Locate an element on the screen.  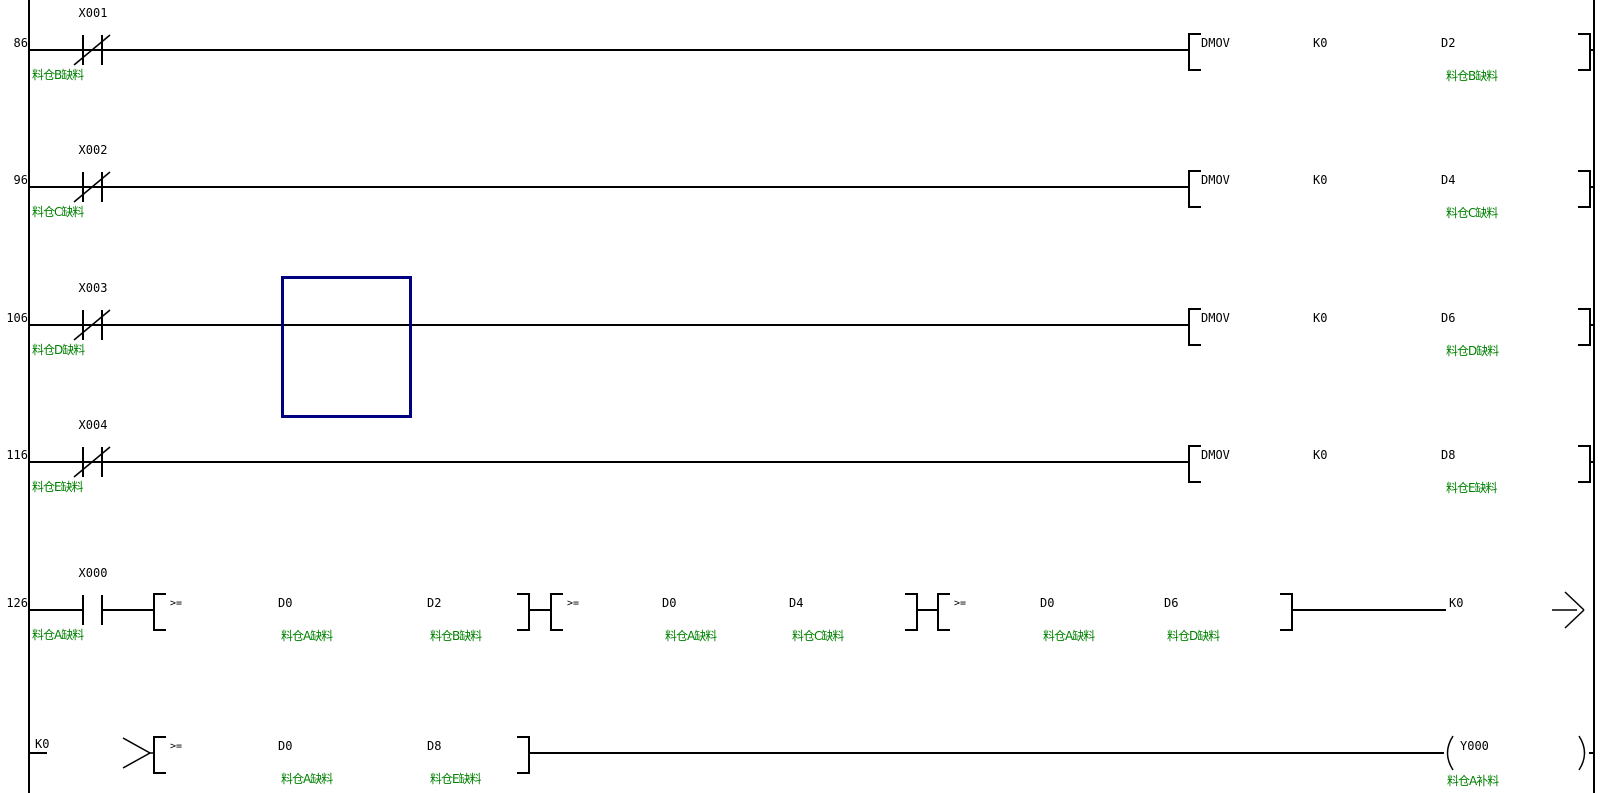
contact-device-label: X002 is located at coordinates (93, 150).